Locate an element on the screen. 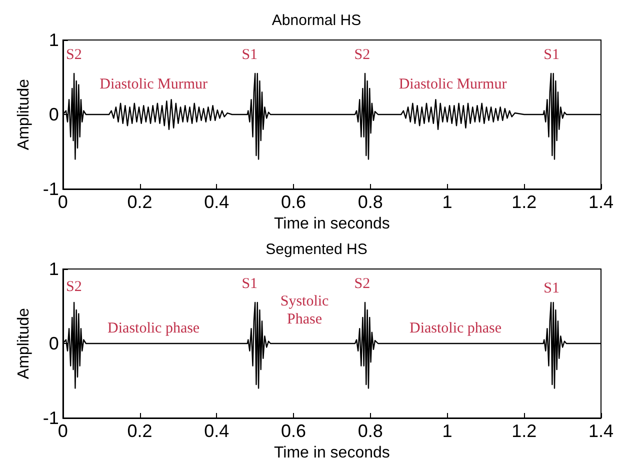  chart-title: Abnormal HS is located at coordinates (317, 20).